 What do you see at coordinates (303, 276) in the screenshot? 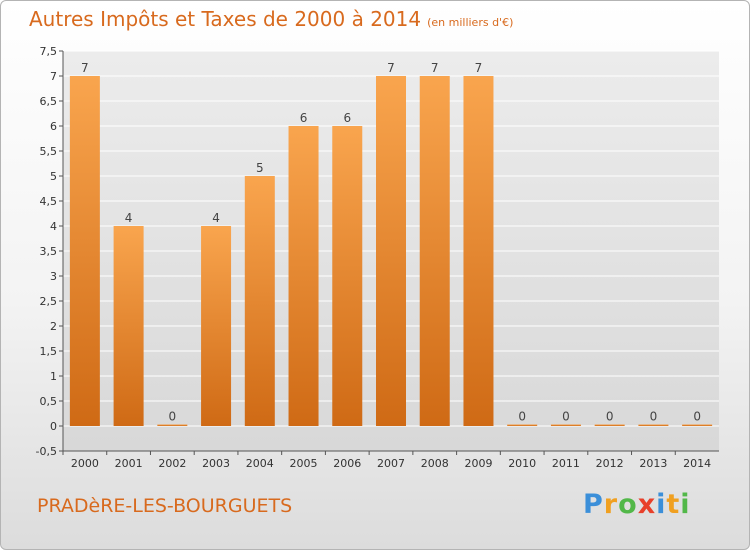
I see `bar-2005` at bounding box center [303, 276].